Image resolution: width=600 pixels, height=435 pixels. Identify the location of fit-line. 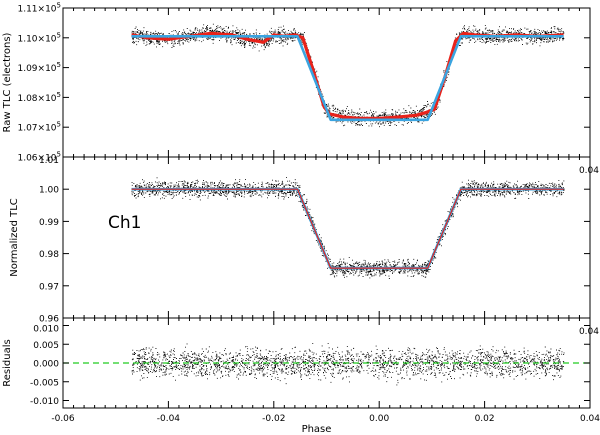
(347, 228).